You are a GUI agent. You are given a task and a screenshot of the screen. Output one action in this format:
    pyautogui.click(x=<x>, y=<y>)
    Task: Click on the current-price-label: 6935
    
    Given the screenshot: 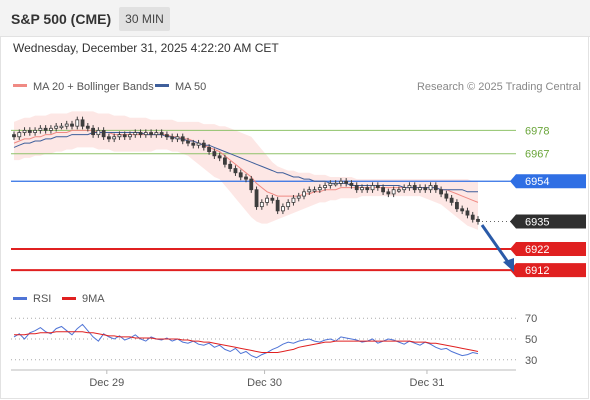 What is the action you would take?
    pyautogui.click(x=537, y=222)
    